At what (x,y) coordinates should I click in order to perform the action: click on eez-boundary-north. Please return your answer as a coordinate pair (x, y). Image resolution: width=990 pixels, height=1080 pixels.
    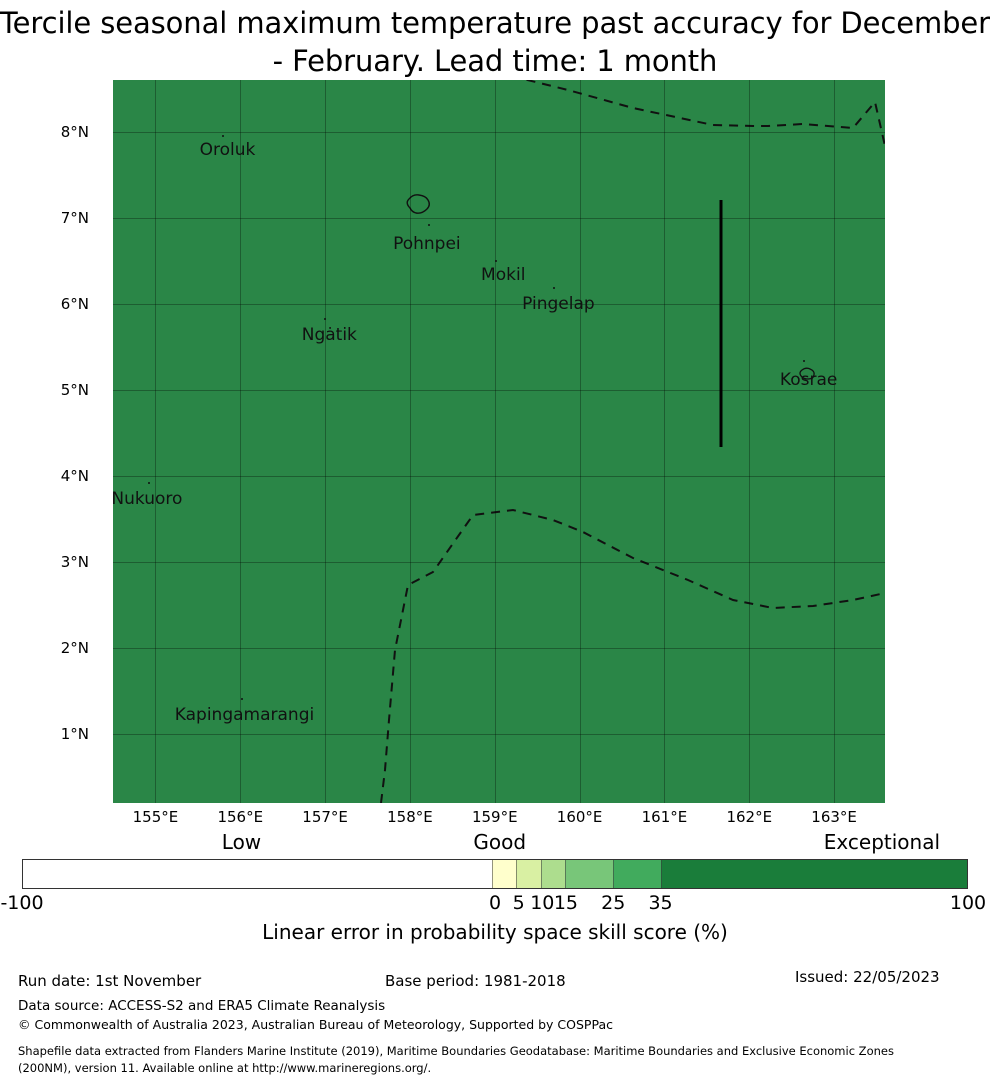
    Looking at the image, I should click on (704, 113).